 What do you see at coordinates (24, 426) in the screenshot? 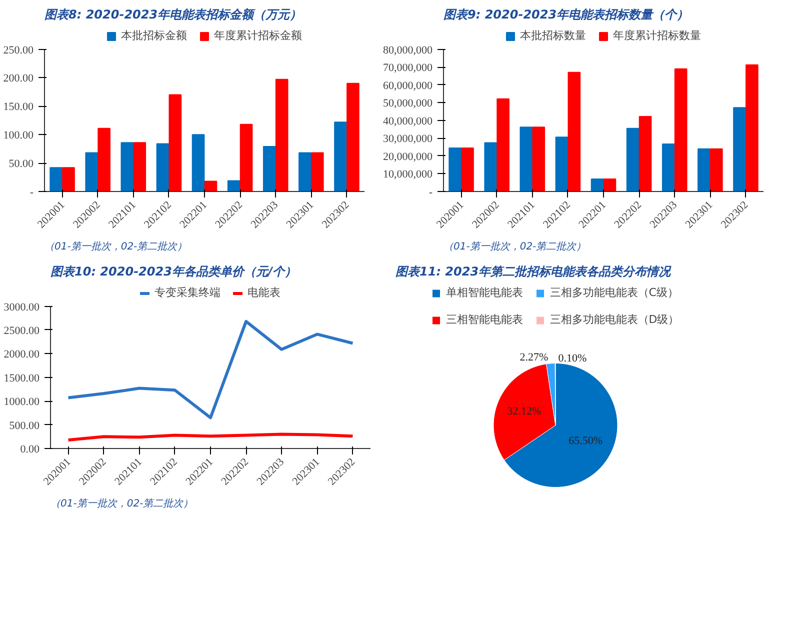
I see `y-tick-label: 500.00` at bounding box center [24, 426].